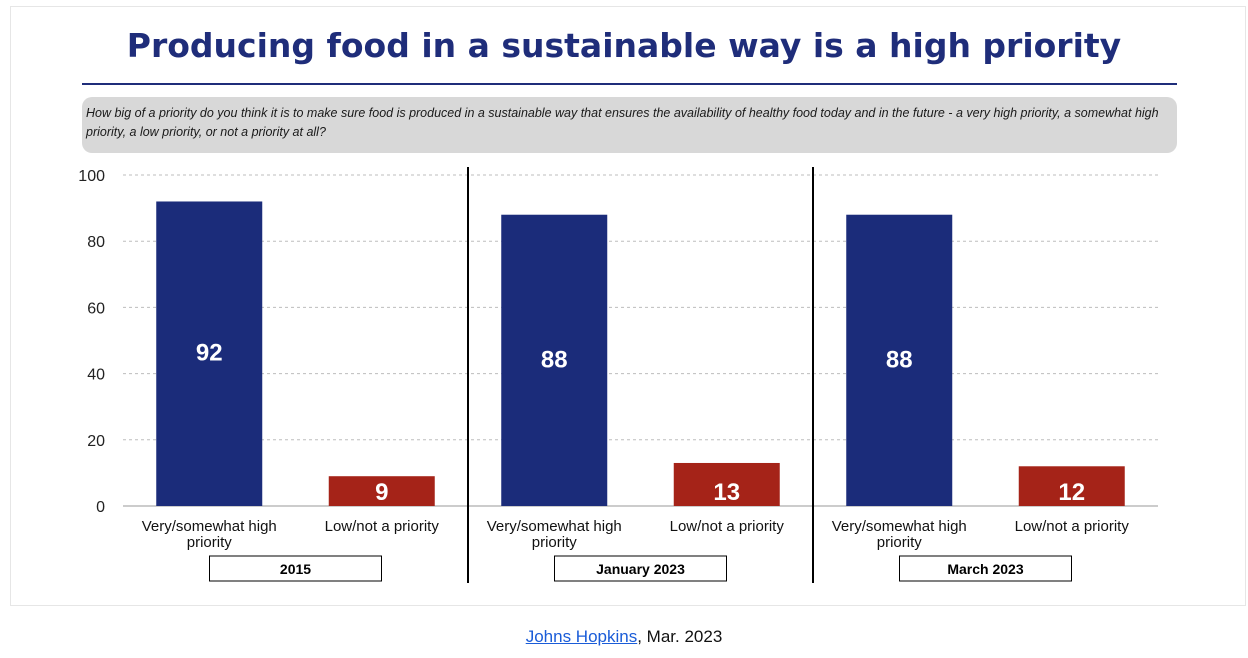 This screenshot has width=1248, height=658. I want to click on bar-value-label: 13, so click(726, 492).